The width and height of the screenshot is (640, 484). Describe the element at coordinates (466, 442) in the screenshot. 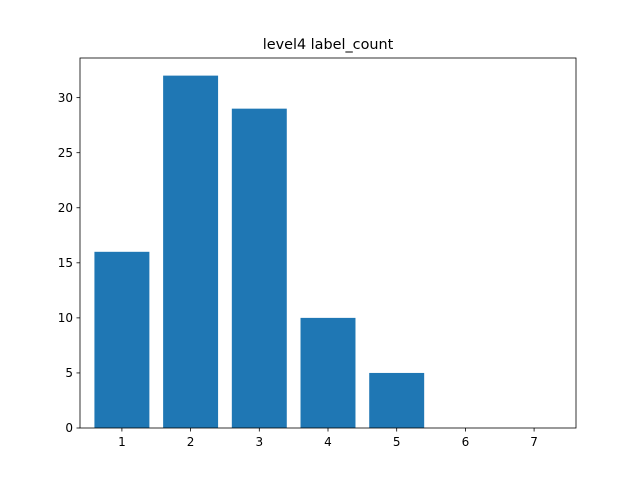

I see `x-tick-label: 6` at that location.